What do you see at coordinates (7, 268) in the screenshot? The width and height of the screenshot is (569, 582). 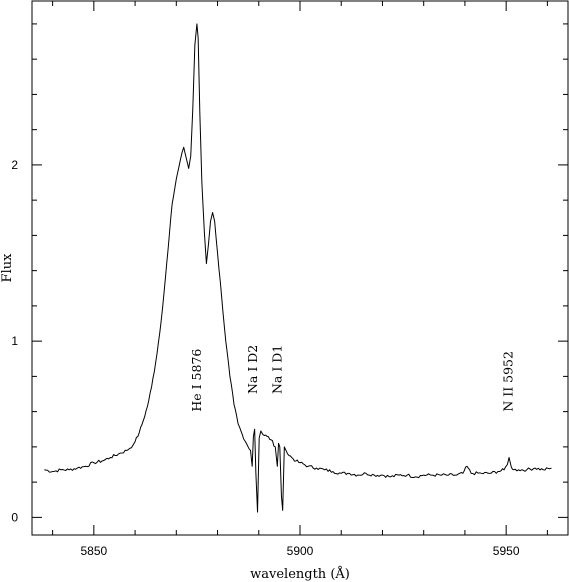 I see `y-axis-label: Flux` at bounding box center [7, 268].